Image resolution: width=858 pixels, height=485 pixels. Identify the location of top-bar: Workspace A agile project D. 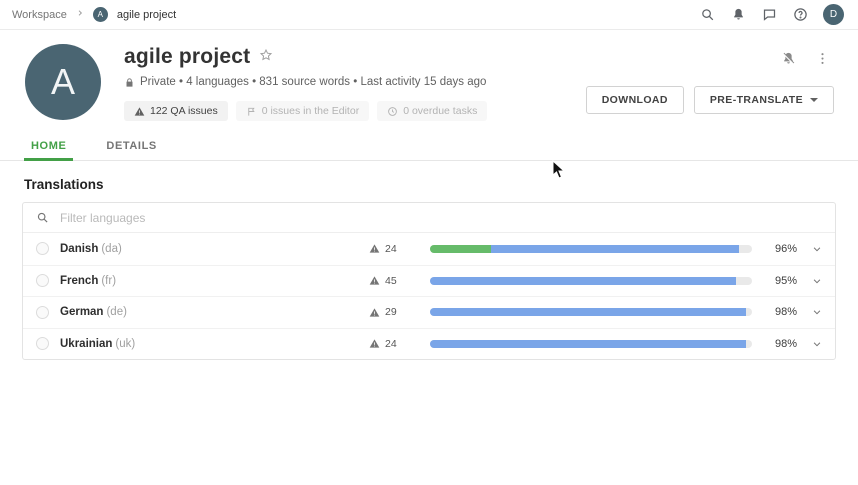
(429, 15).